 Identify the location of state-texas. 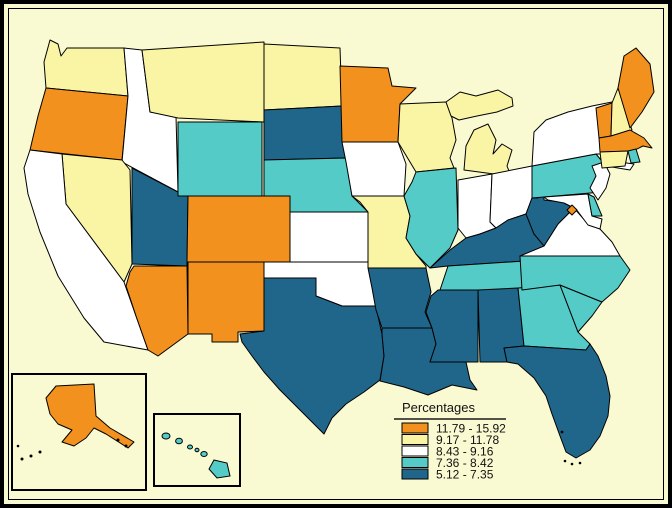
(312, 356).